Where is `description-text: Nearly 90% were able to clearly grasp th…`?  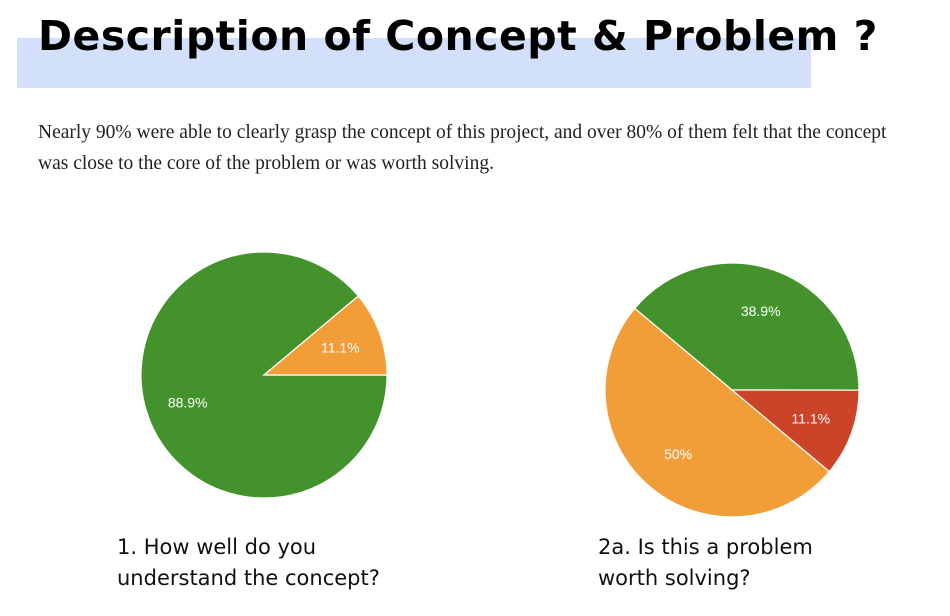 description-text: Nearly 90% were able to clearly grasp th… is located at coordinates (462, 148).